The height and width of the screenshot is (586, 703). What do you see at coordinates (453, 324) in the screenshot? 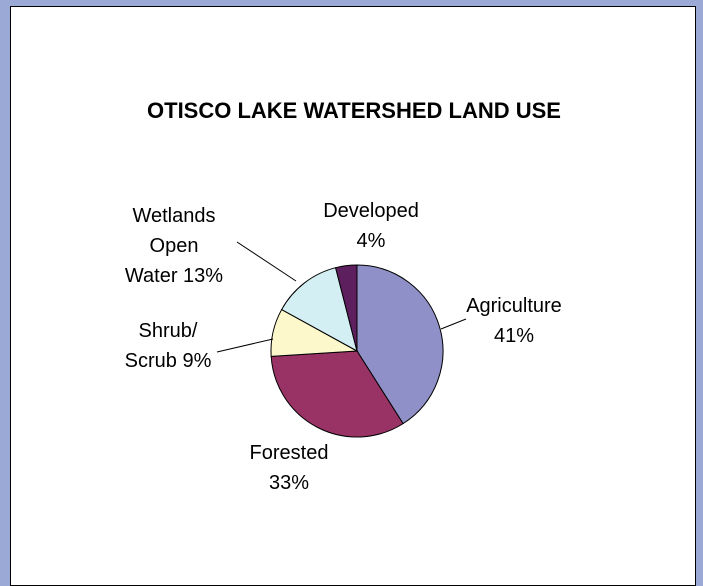
I see `leader-line-agriculture` at bounding box center [453, 324].